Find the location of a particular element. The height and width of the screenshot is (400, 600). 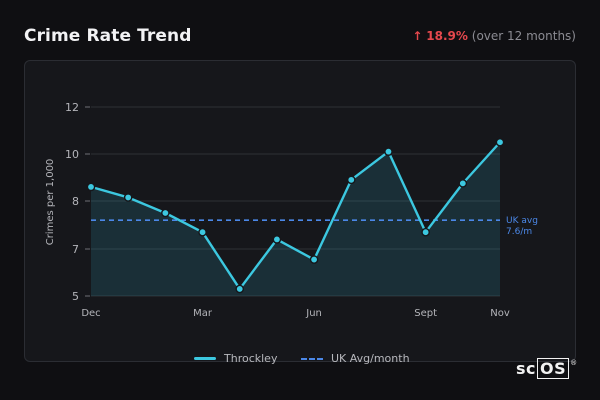

y-tick-label-12: 12 is located at coordinates (72, 107).